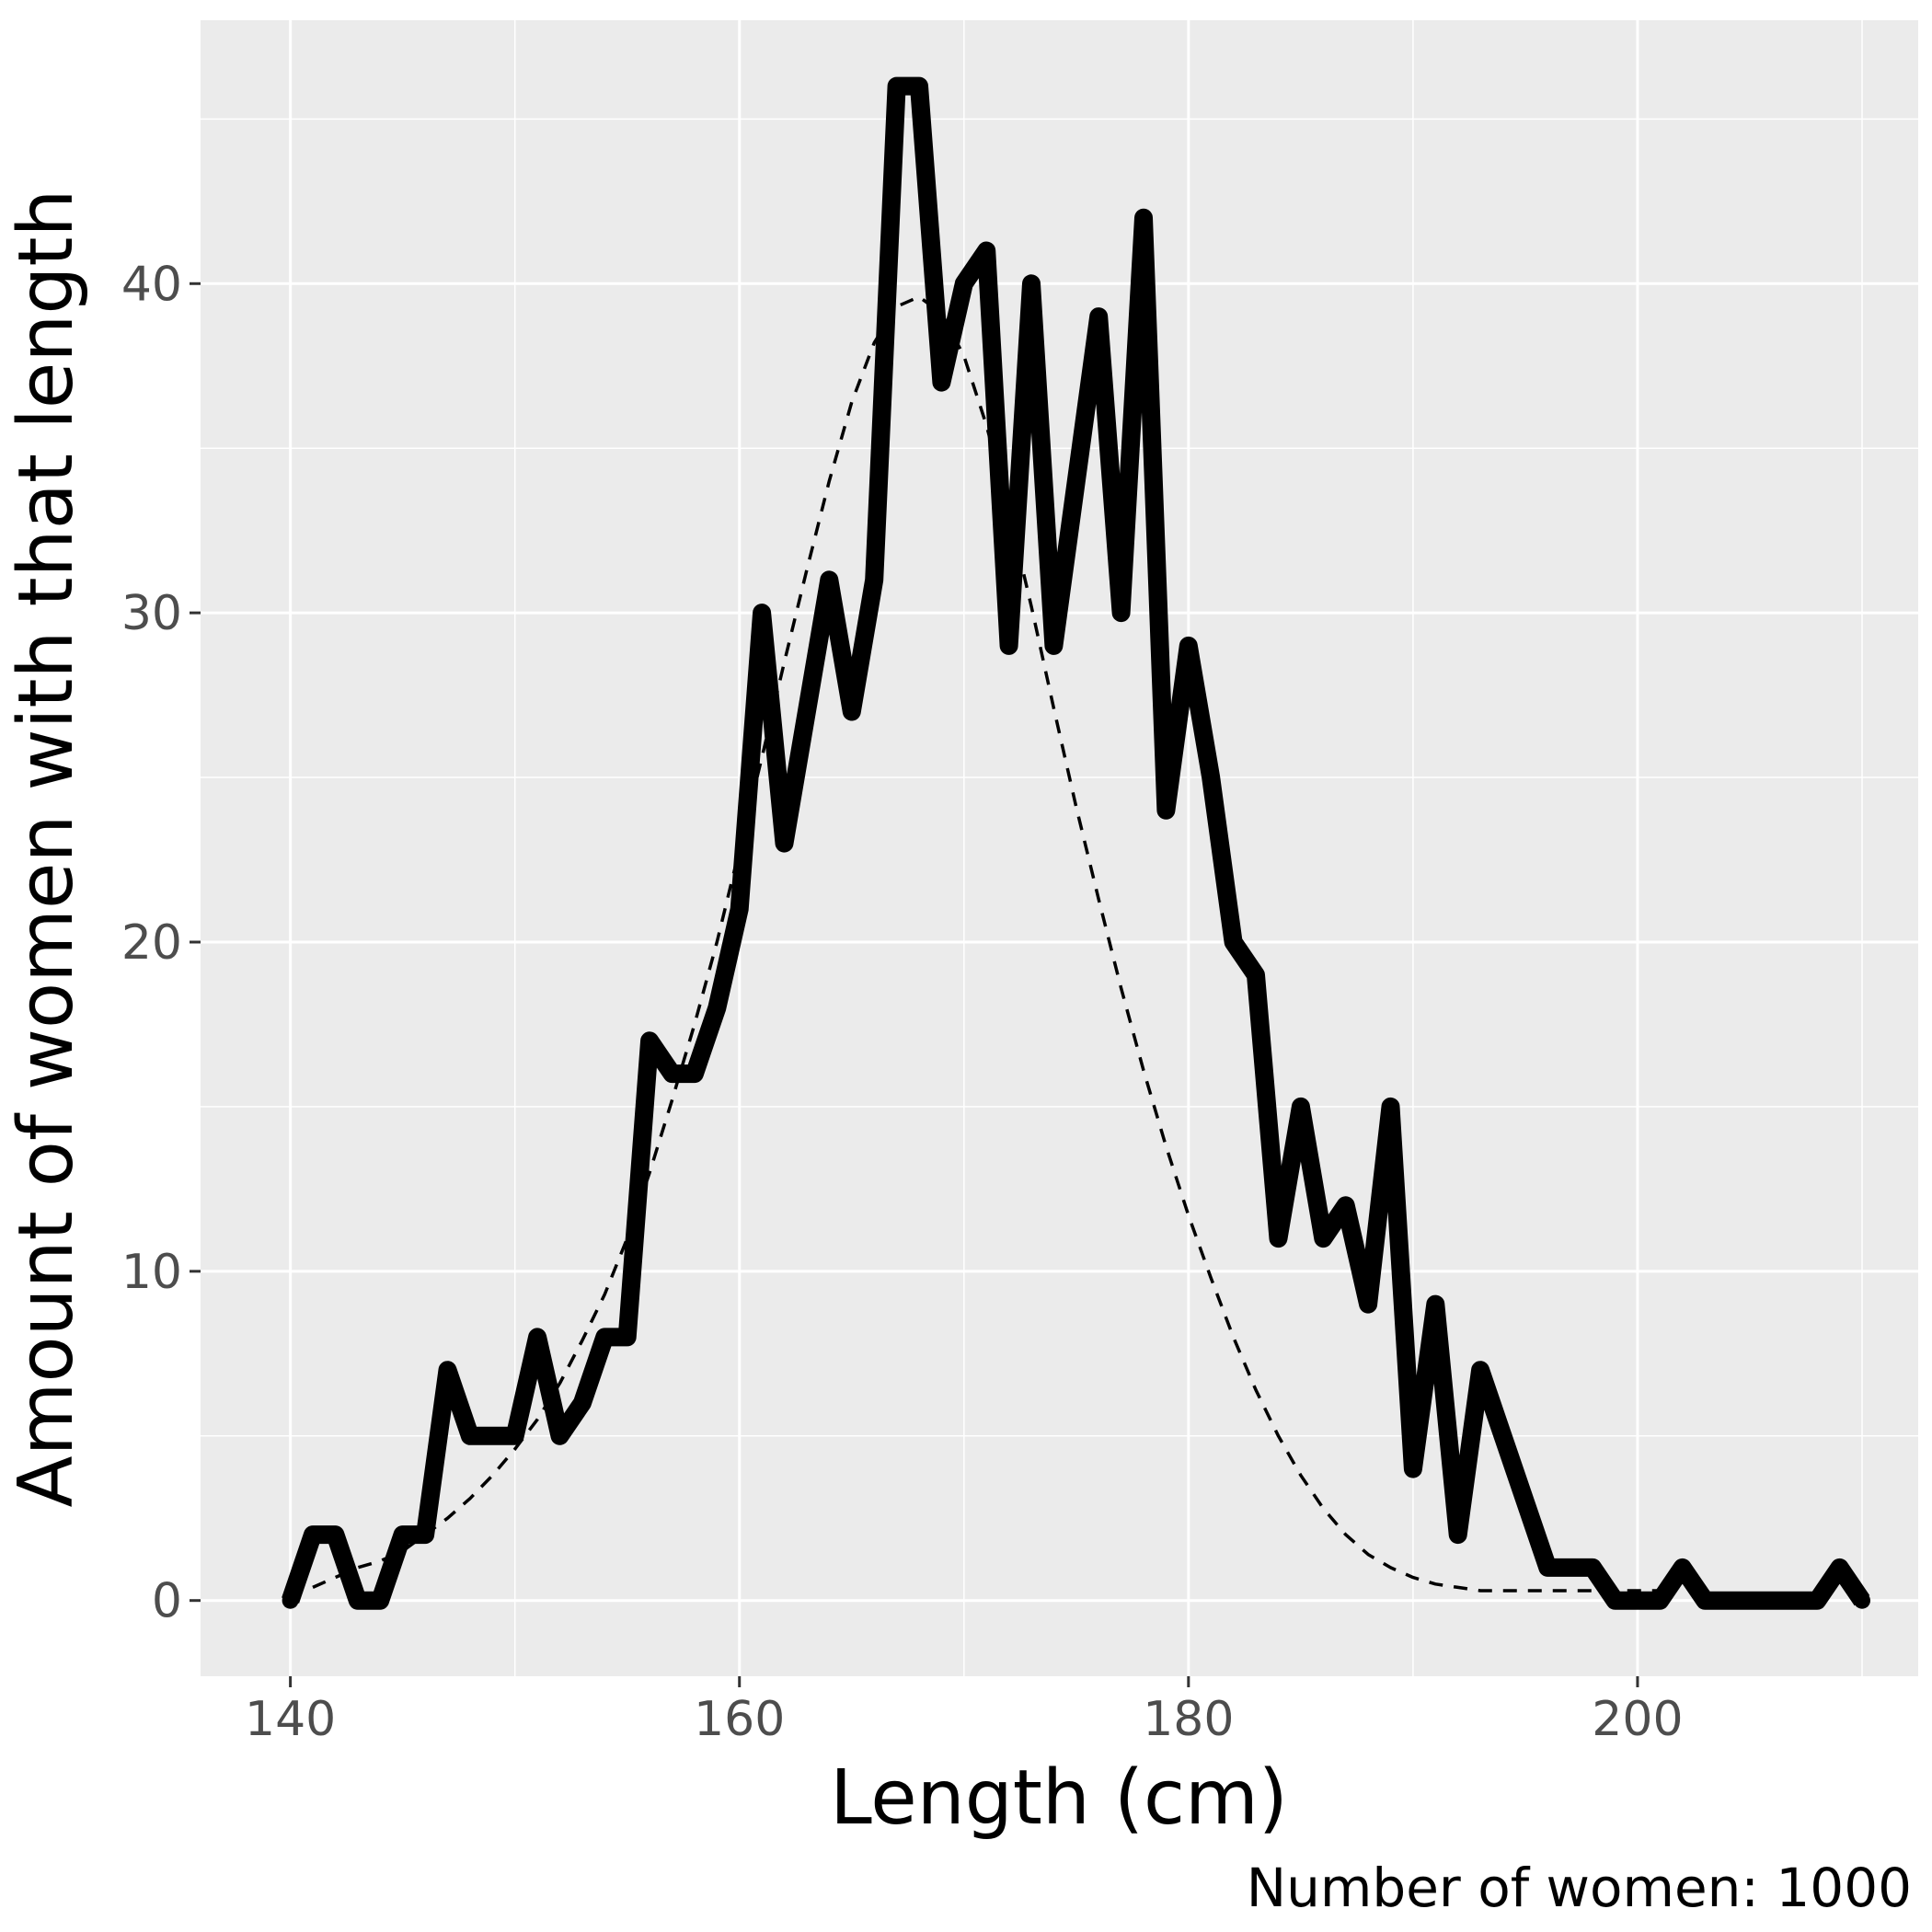  What do you see at coordinates (1637, 1719) in the screenshot?
I see `x-tick-label: 200` at bounding box center [1637, 1719].